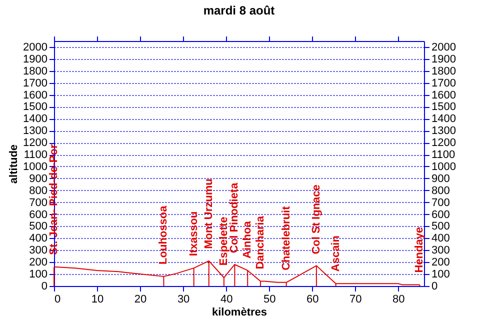 The height and width of the screenshot is (334, 478). Describe the element at coordinates (35, 71) in the screenshot. I see `y-tick-label: 1800` at that location.